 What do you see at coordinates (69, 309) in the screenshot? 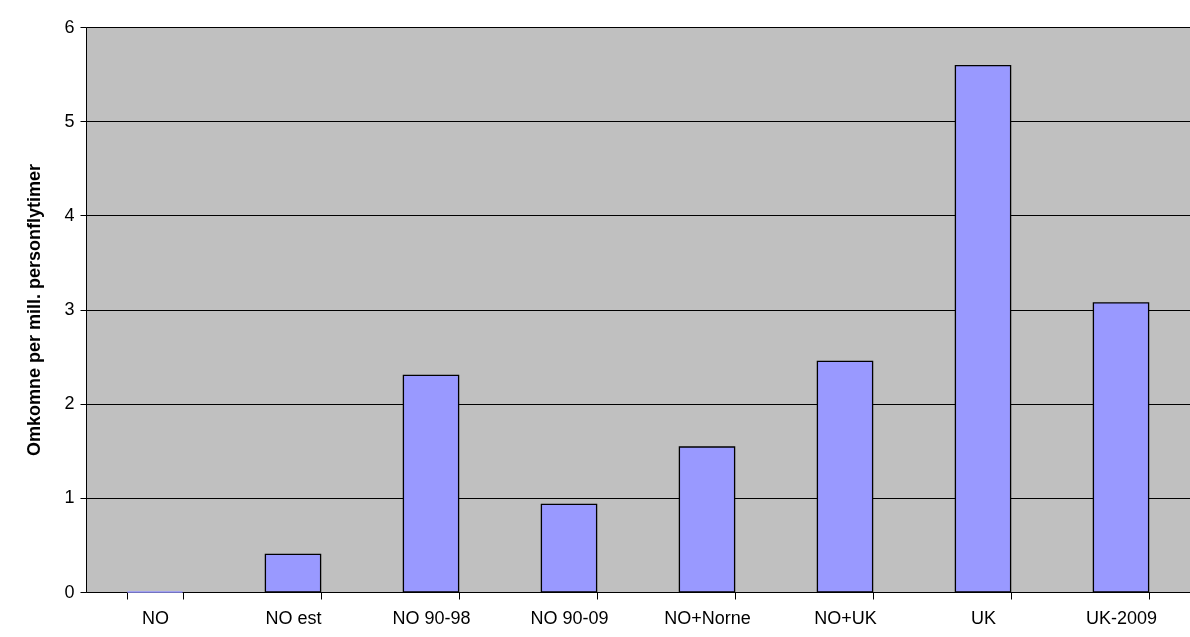
I see `y-tick-label: 3` at bounding box center [69, 309].